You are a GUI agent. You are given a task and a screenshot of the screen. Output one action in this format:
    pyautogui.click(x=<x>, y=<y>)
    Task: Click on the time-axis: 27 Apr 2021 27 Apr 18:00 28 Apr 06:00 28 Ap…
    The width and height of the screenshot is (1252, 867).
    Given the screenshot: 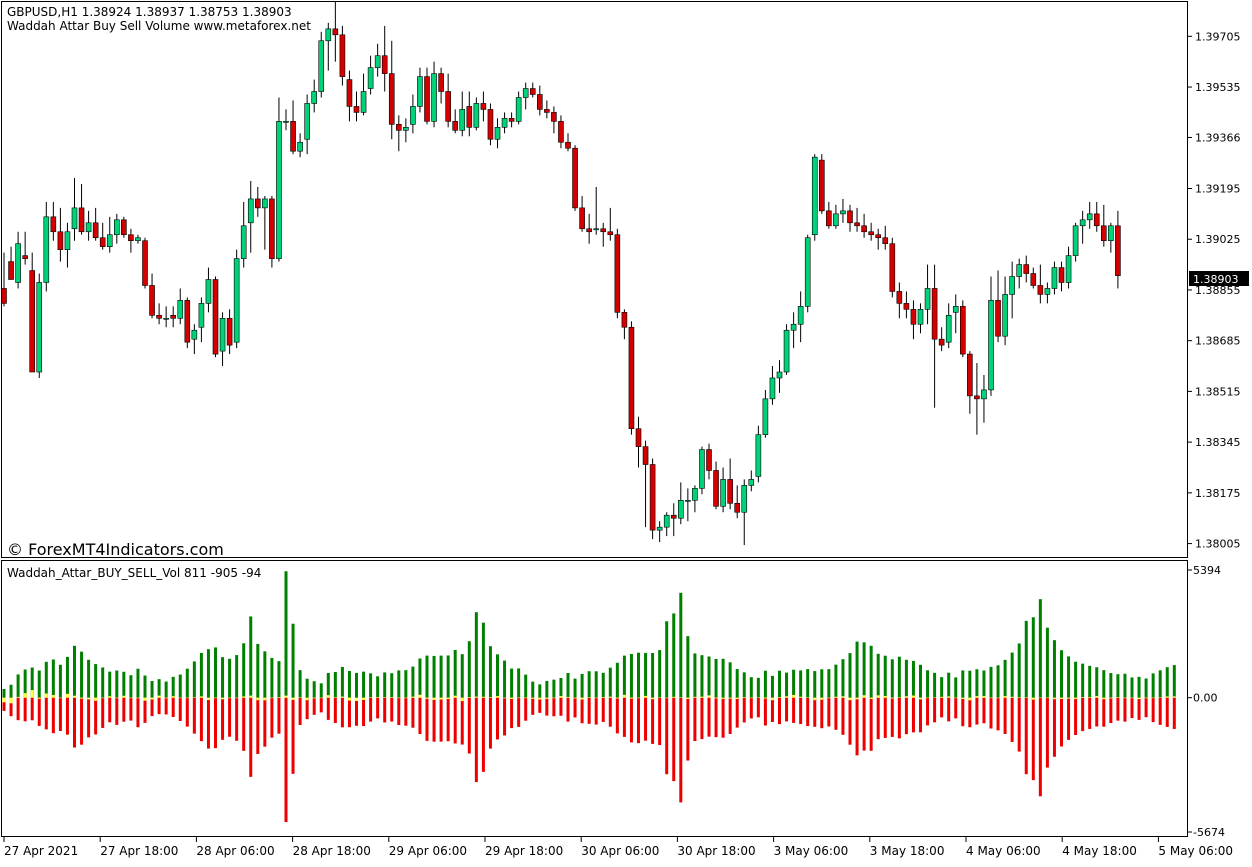 What is the action you would take?
    pyautogui.click(x=618, y=847)
    